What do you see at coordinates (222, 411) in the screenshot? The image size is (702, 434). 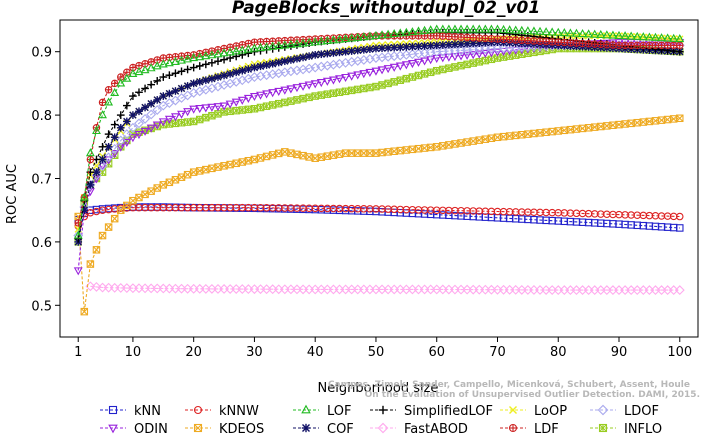 I see `legend-item-knnw: kNNW` at bounding box center [222, 411].